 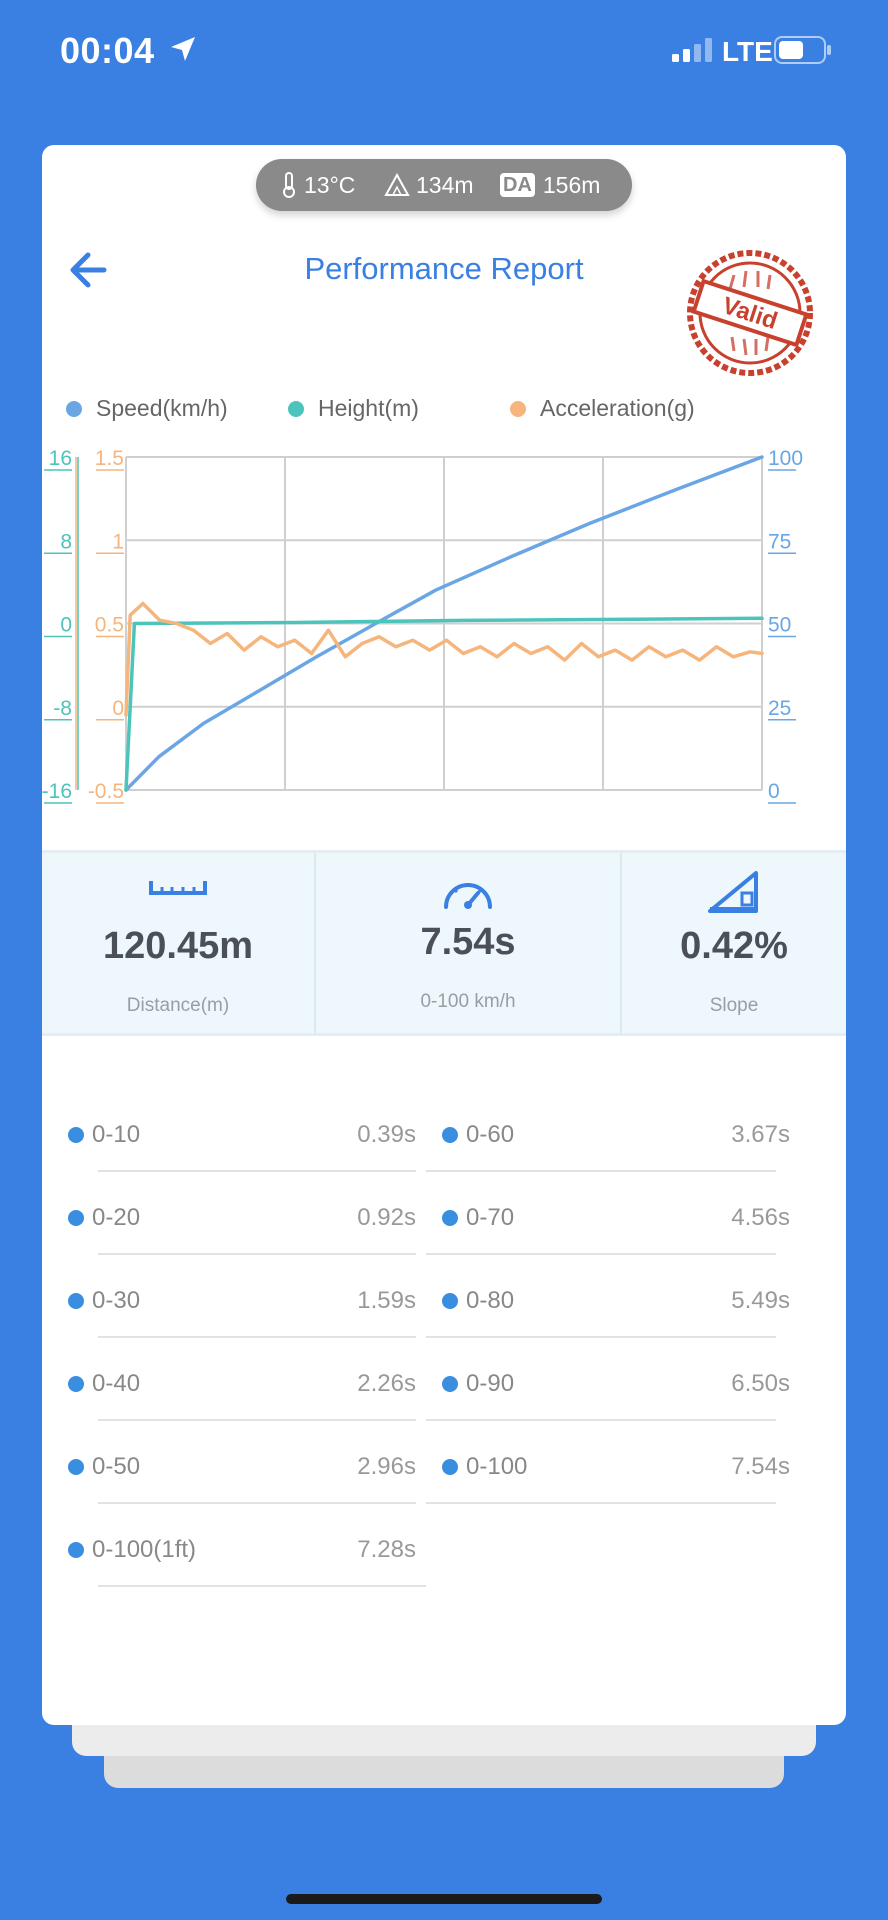 What do you see at coordinates (617, 408) in the screenshot?
I see `legend-label-acceleration: Acceleration(g)` at bounding box center [617, 408].